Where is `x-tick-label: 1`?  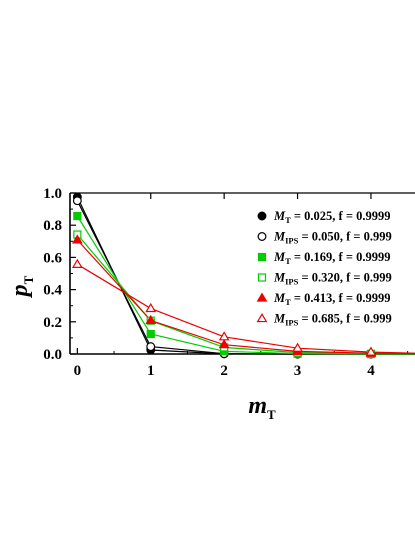 x-tick-label: 1 is located at coordinates (151, 371).